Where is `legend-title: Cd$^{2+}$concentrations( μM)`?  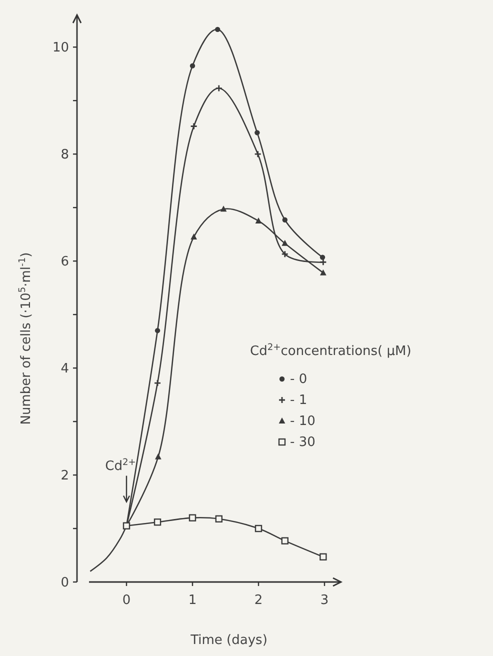 legend-title: Cd$^{2+}$concentrations( μM) is located at coordinates (331, 351).